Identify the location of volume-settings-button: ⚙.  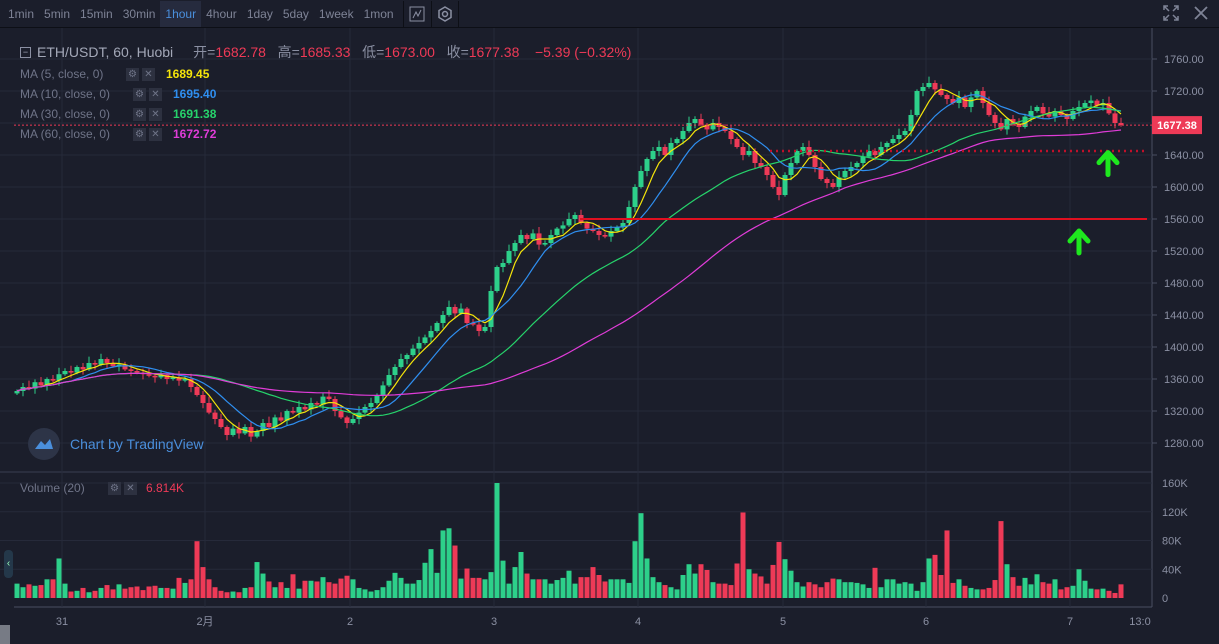
(114, 488).